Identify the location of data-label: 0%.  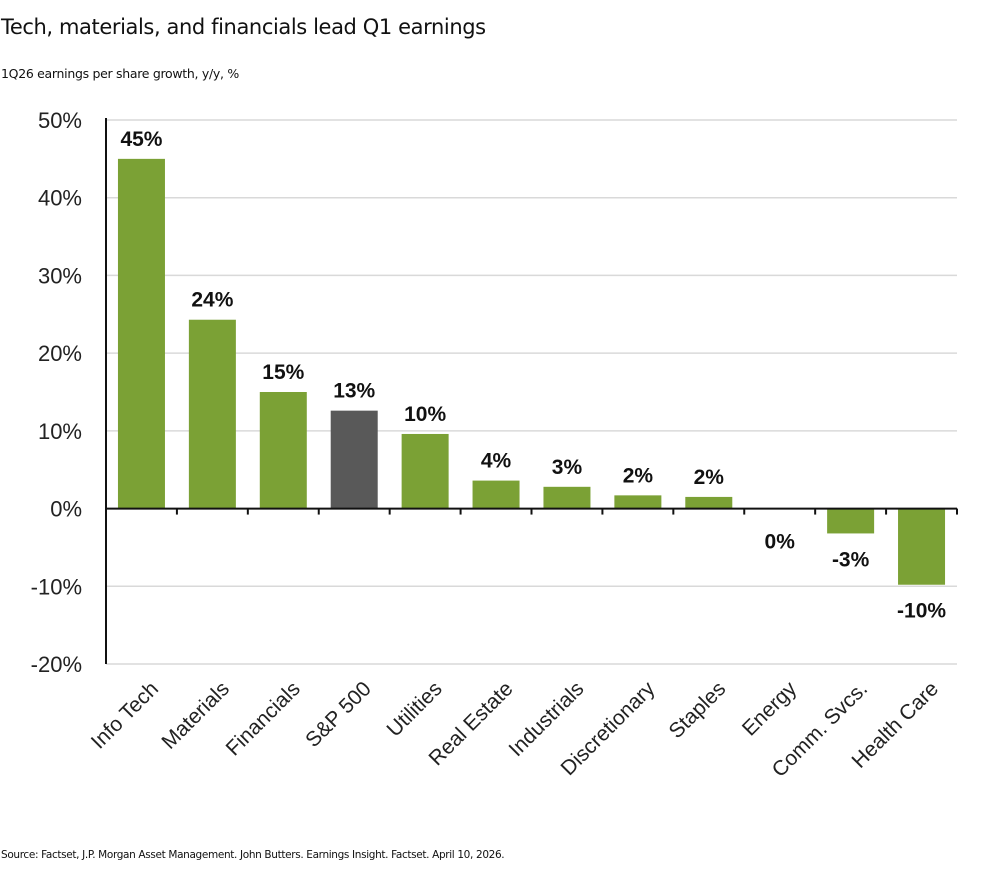
(780, 542).